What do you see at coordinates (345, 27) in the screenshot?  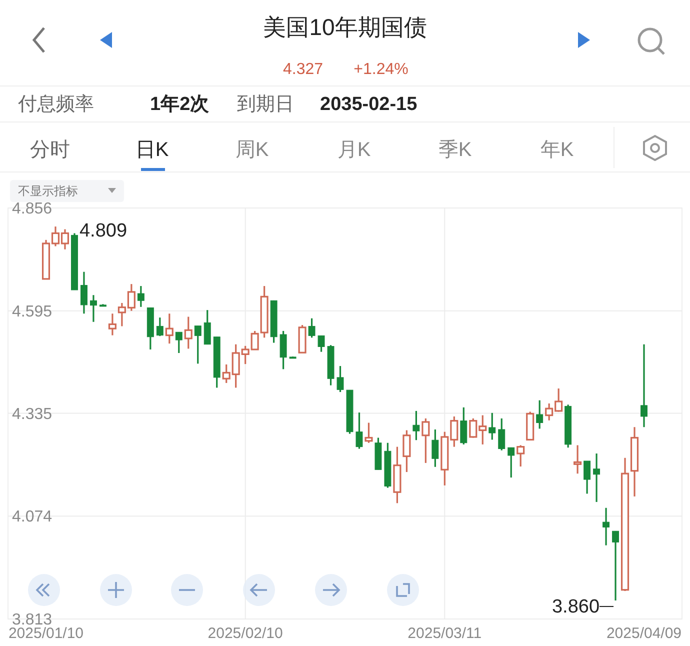 I see `chart-title: 美国10年期国债` at bounding box center [345, 27].